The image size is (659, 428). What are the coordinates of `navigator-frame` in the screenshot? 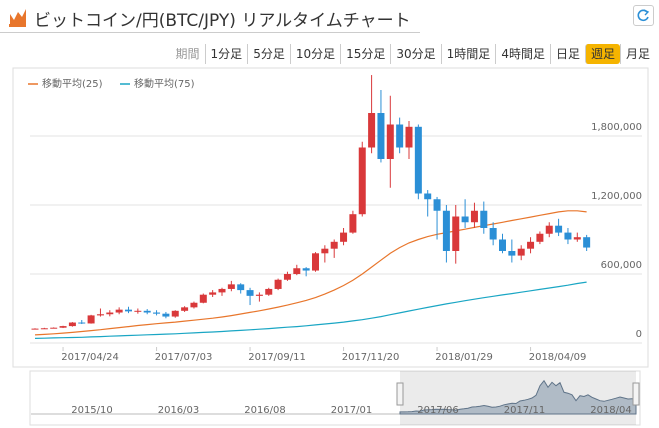 It's located at (335, 398).